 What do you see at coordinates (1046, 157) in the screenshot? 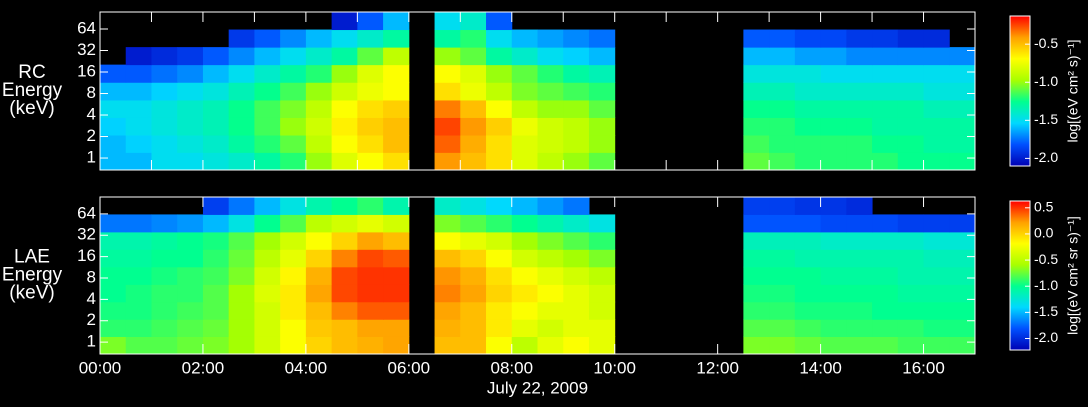
I see `colorbar-tick-label: -2.0` at bounding box center [1046, 157].